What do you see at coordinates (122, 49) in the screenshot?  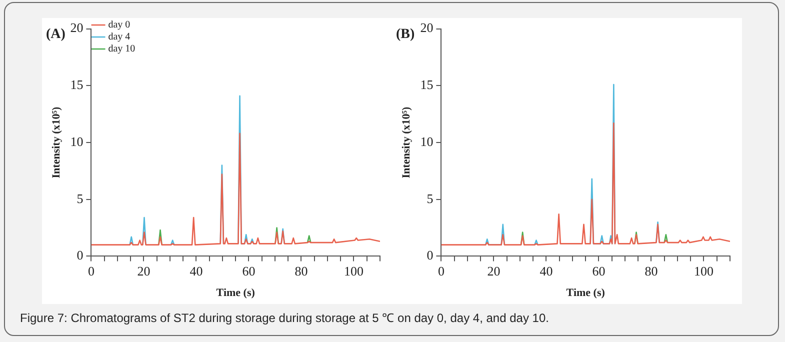 I see `legend-label: day 10` at bounding box center [122, 49].